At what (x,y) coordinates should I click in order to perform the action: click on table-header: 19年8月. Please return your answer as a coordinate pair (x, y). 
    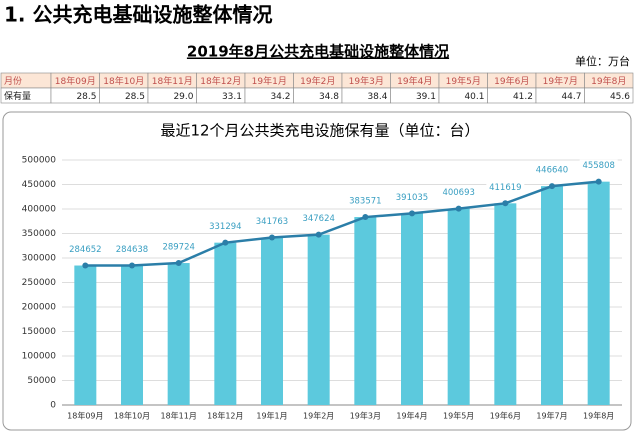
    Looking at the image, I should click on (608, 81).